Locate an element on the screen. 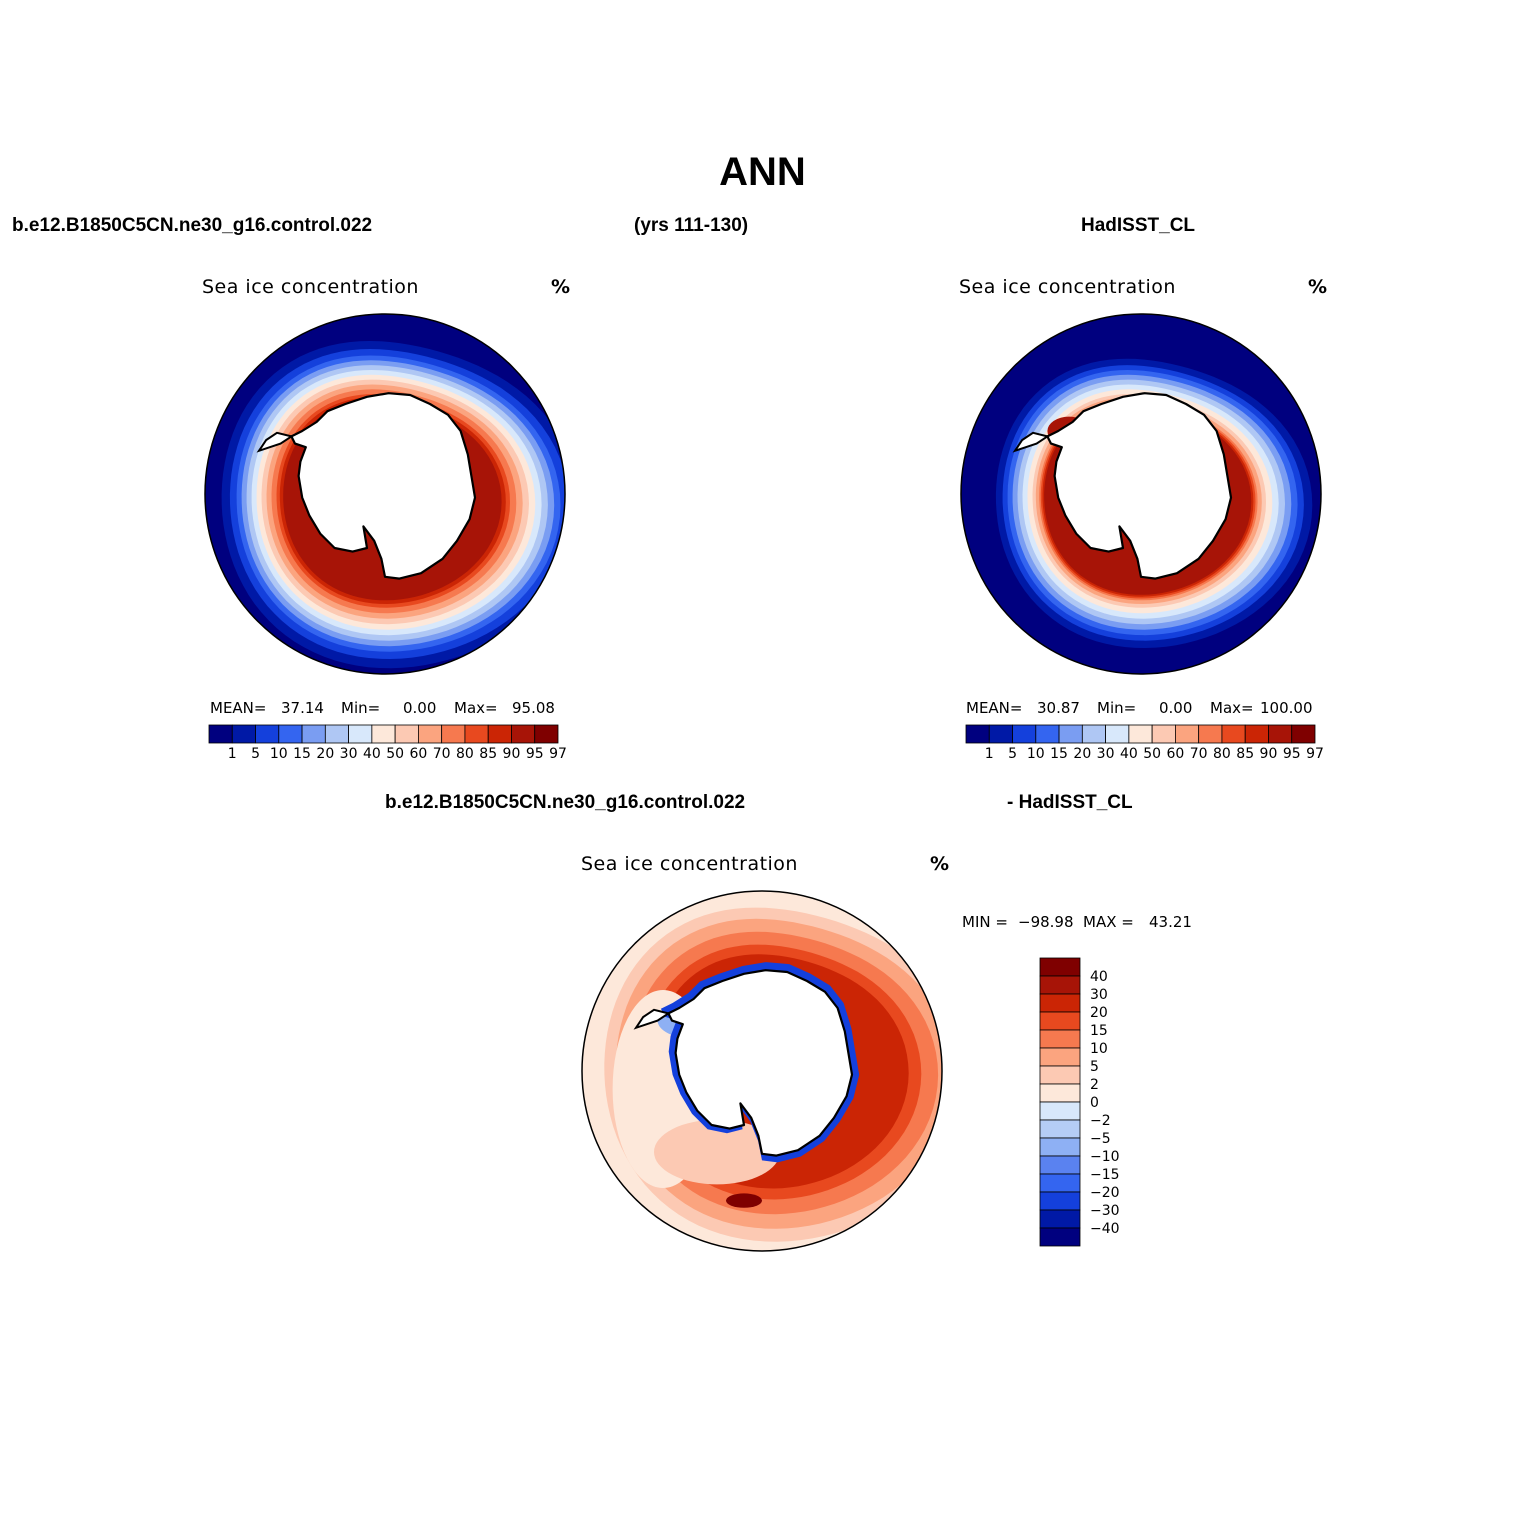  panel2-map is located at coordinates (1141, 494).